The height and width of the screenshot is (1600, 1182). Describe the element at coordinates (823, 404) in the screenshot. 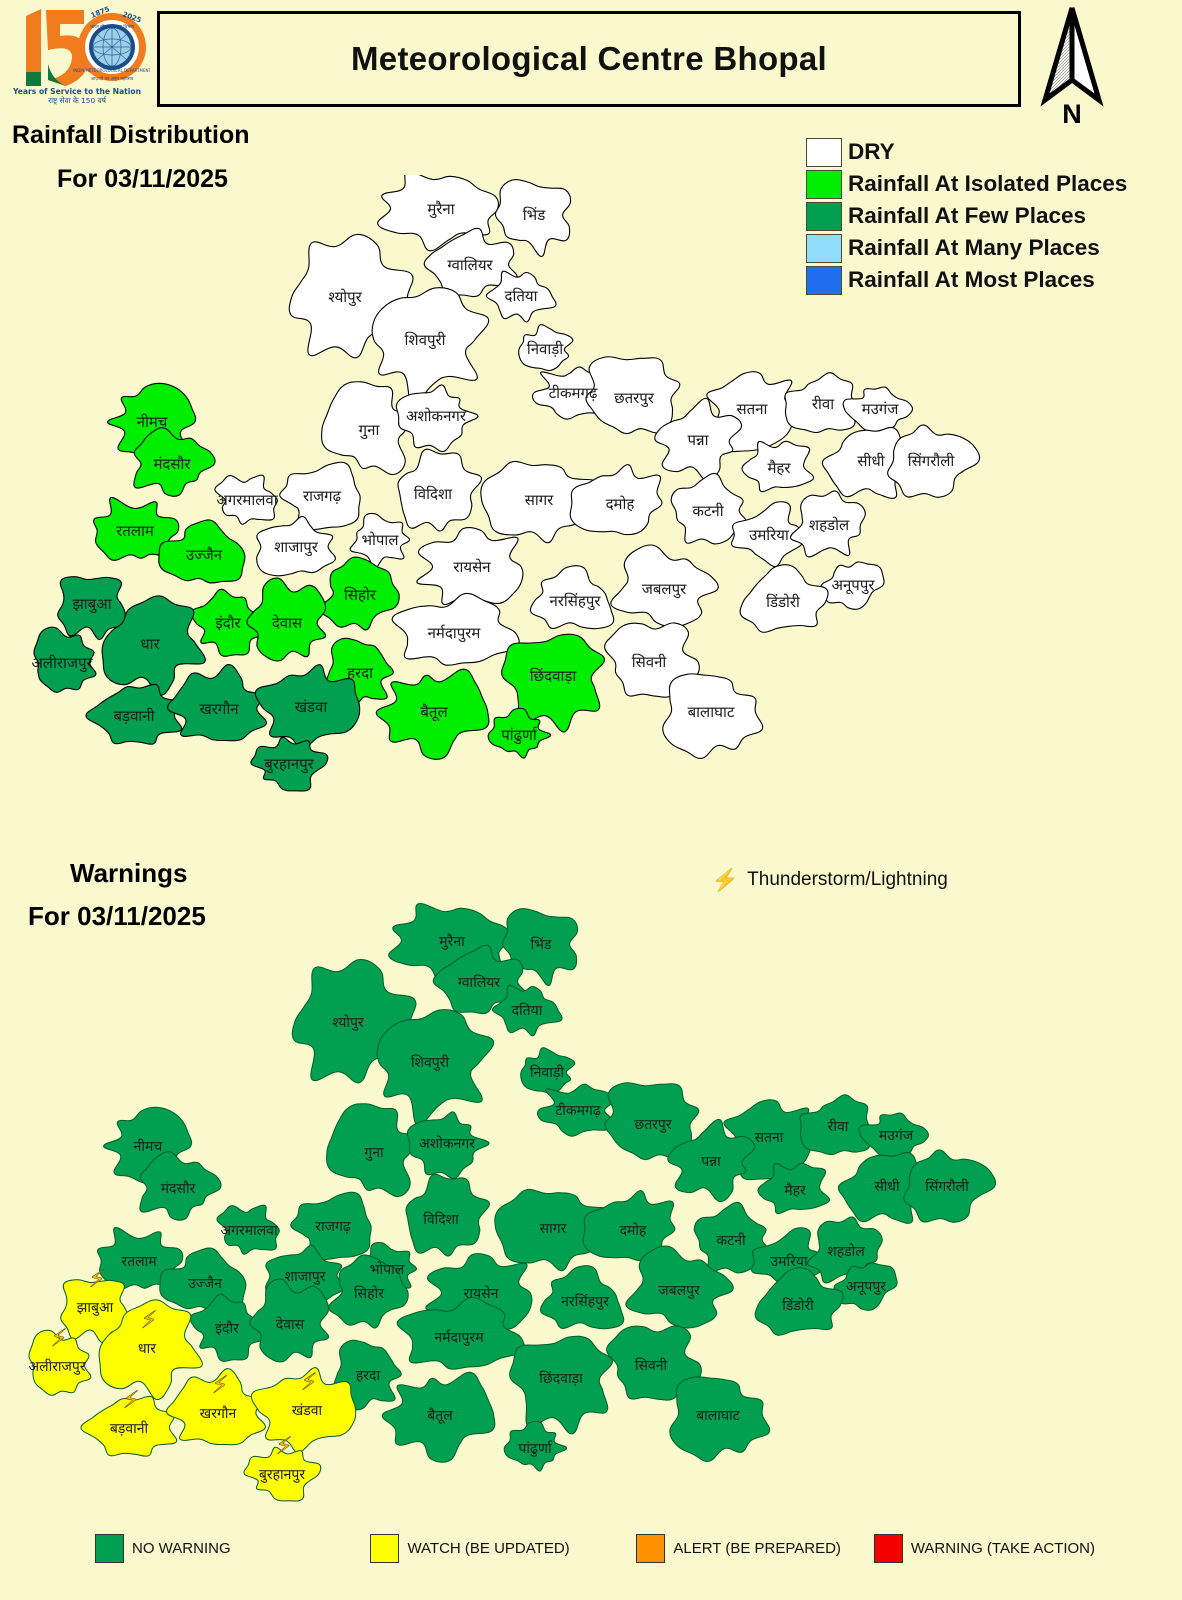

I see `district-label: रीवा` at that location.